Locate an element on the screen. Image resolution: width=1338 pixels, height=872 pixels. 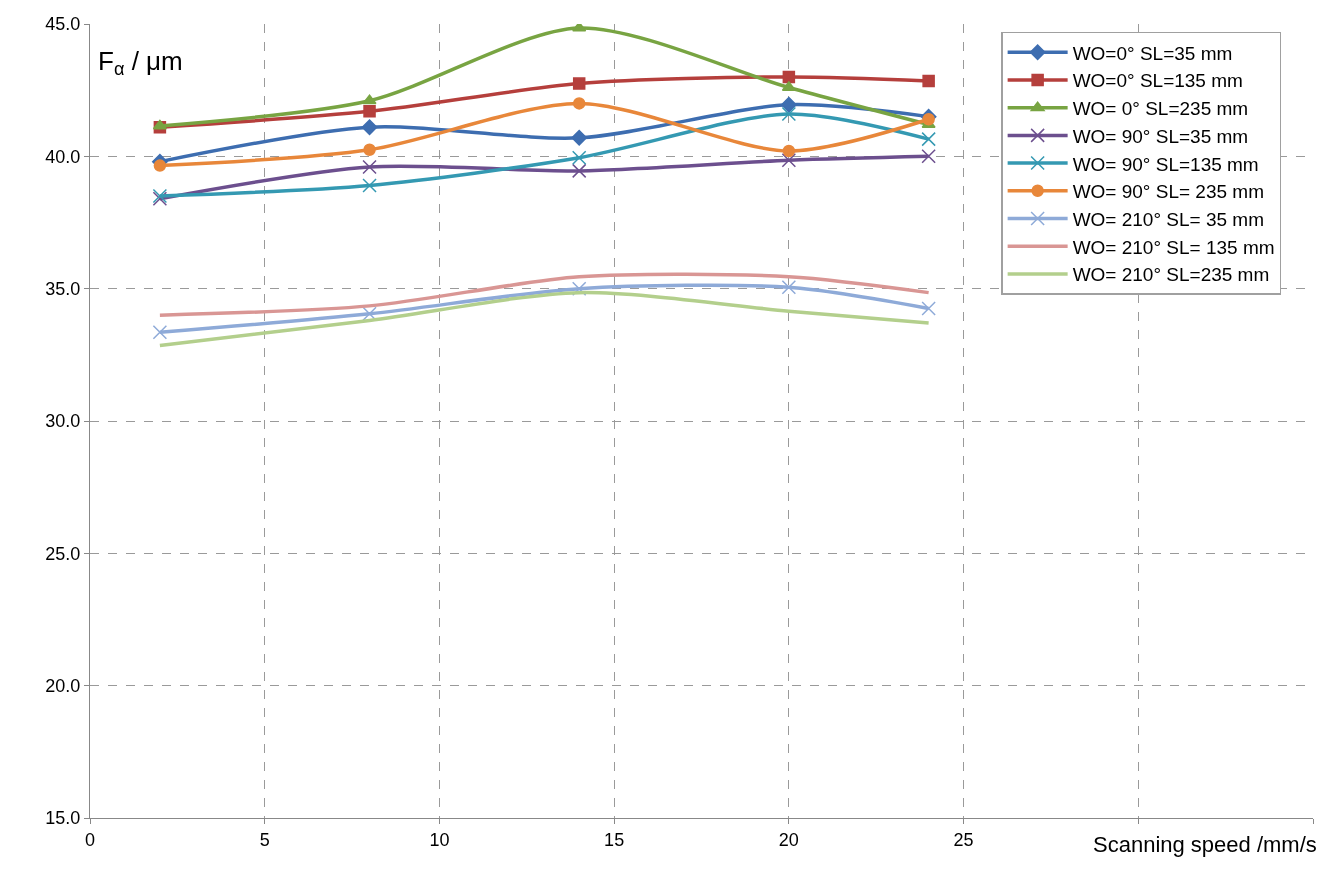
y-tick-label: 30.0 is located at coordinates (63, 421).